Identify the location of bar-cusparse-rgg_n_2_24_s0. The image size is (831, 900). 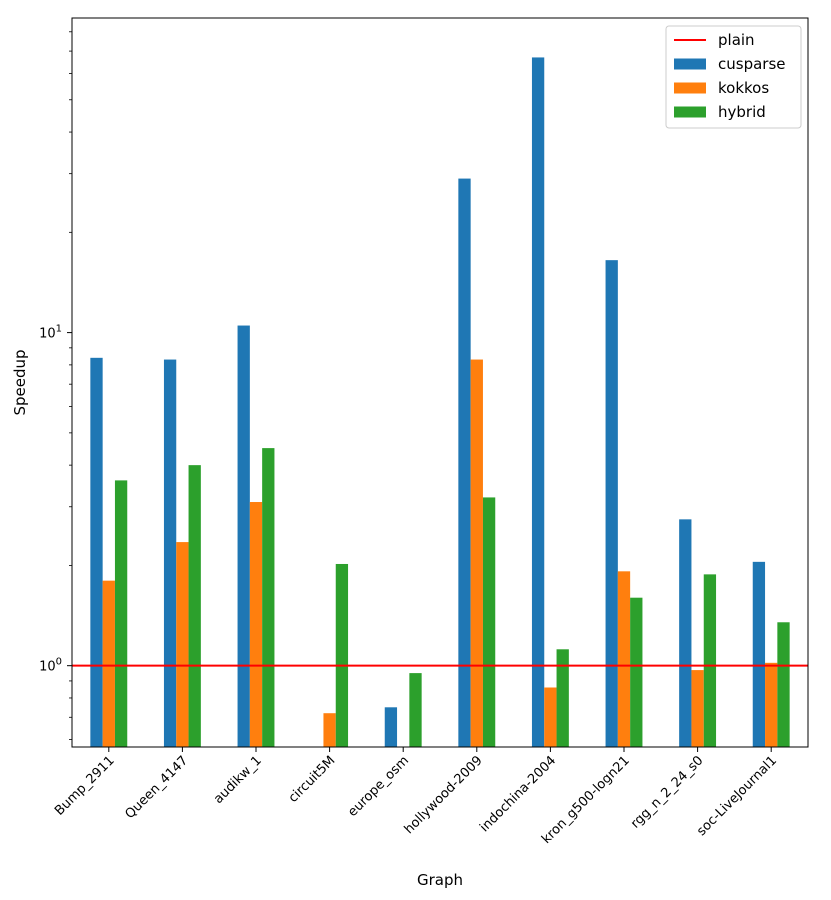
(685, 633).